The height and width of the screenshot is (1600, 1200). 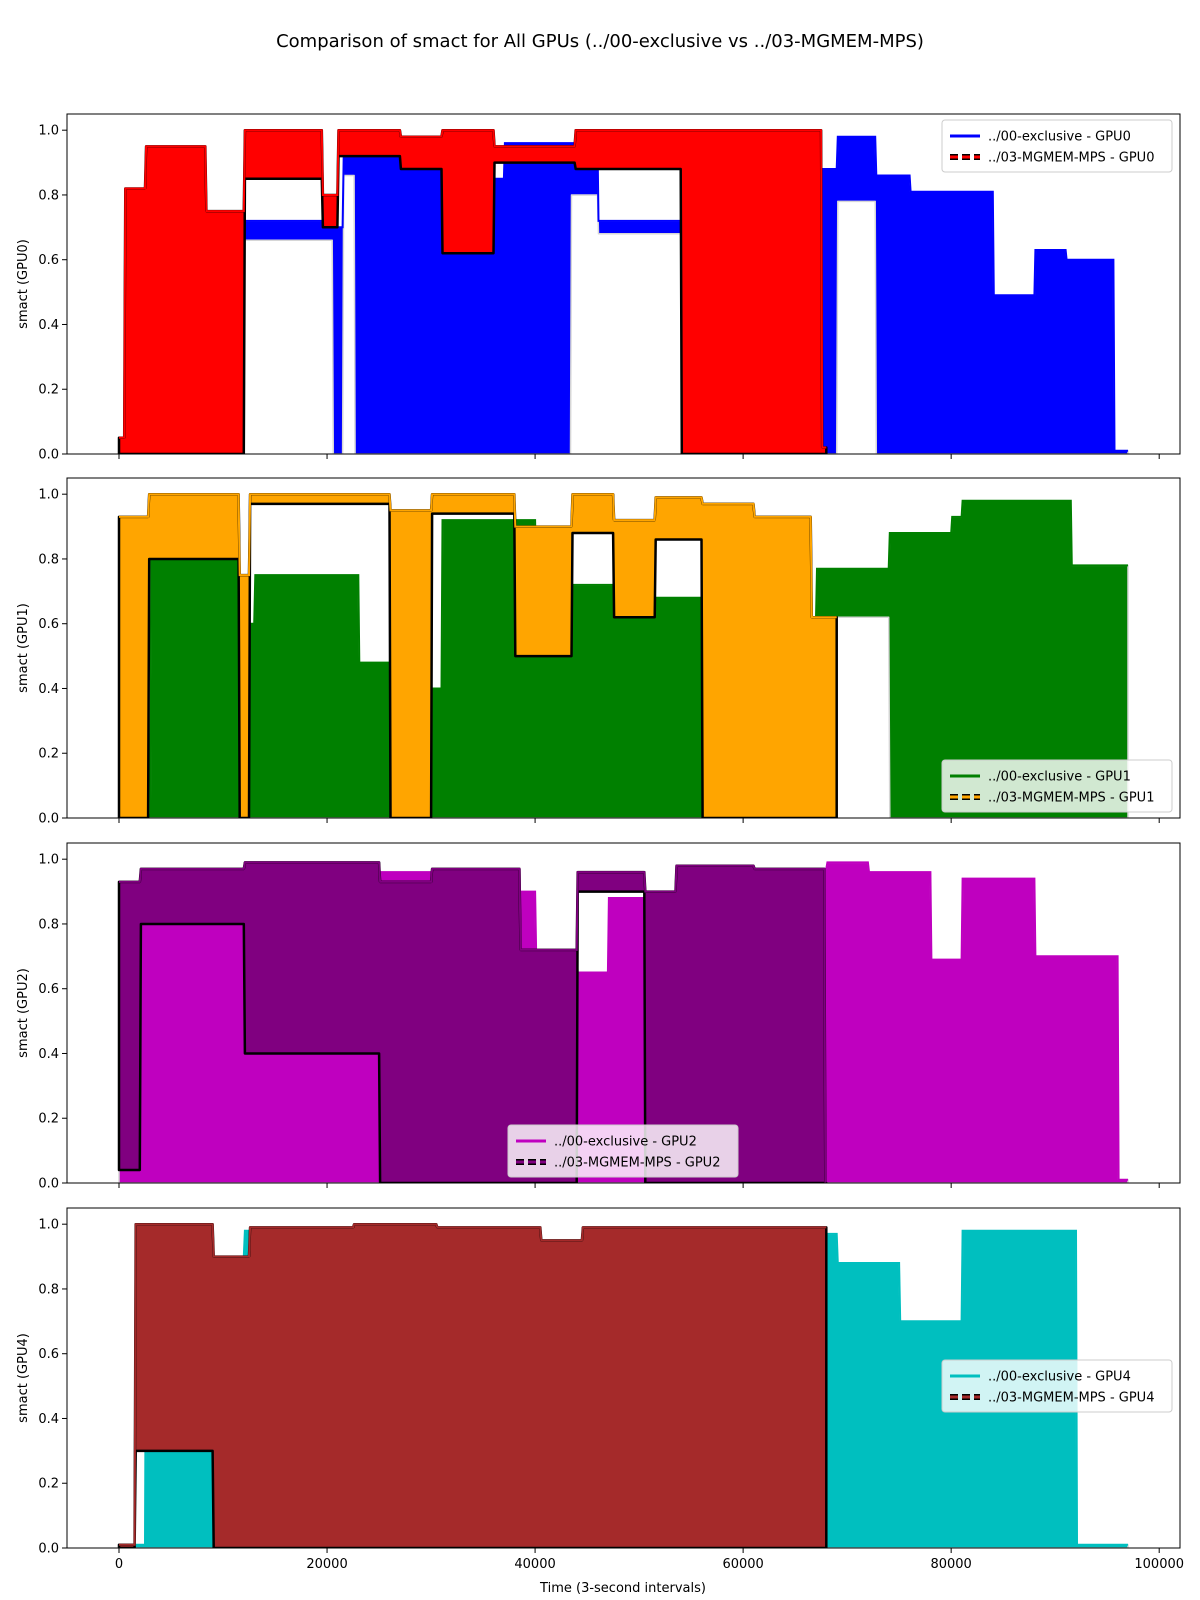 I want to click on x-tick-label: 20000, so click(x=326, y=1564).